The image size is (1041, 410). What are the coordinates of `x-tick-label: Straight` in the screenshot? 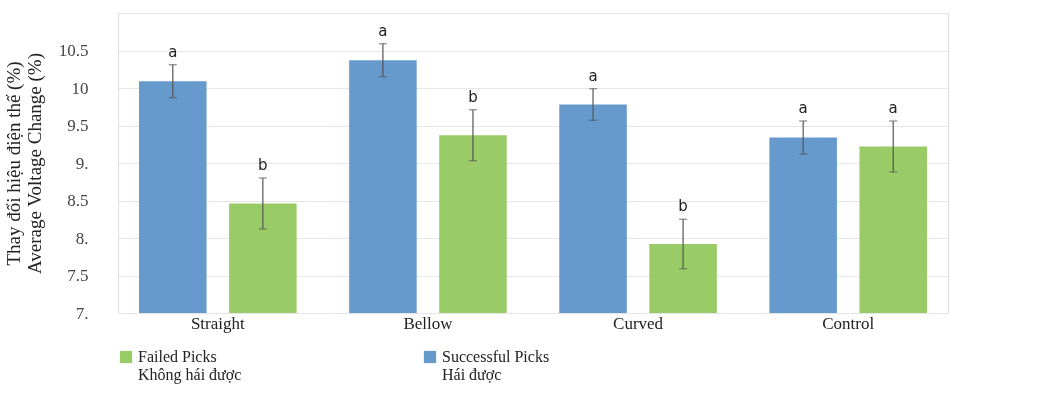 It's located at (217, 323).